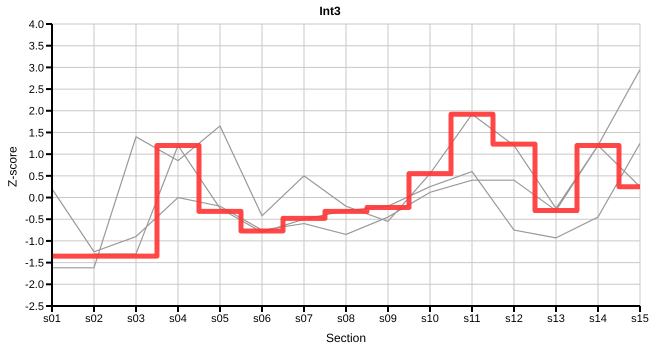 The image size is (660, 360). What do you see at coordinates (598, 318) in the screenshot?
I see `x-tick-label: s14` at bounding box center [598, 318].